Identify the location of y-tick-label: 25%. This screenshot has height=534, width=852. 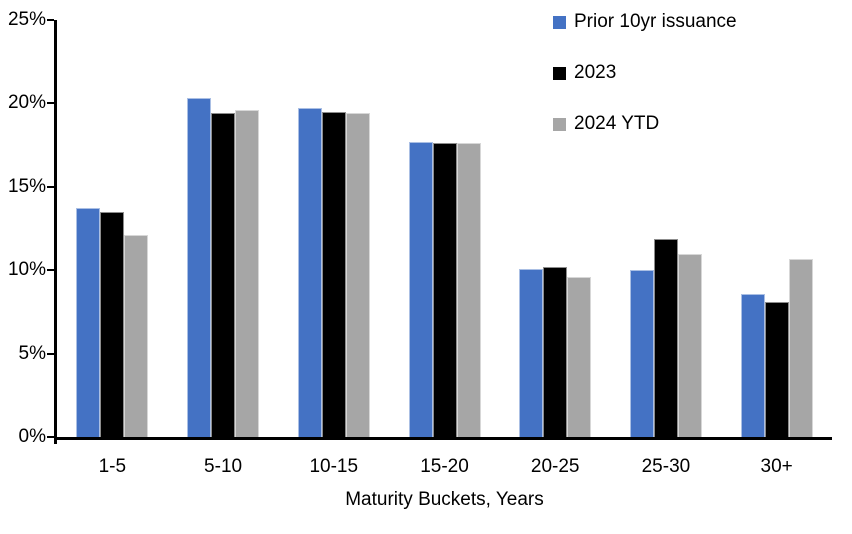
(26, 19).